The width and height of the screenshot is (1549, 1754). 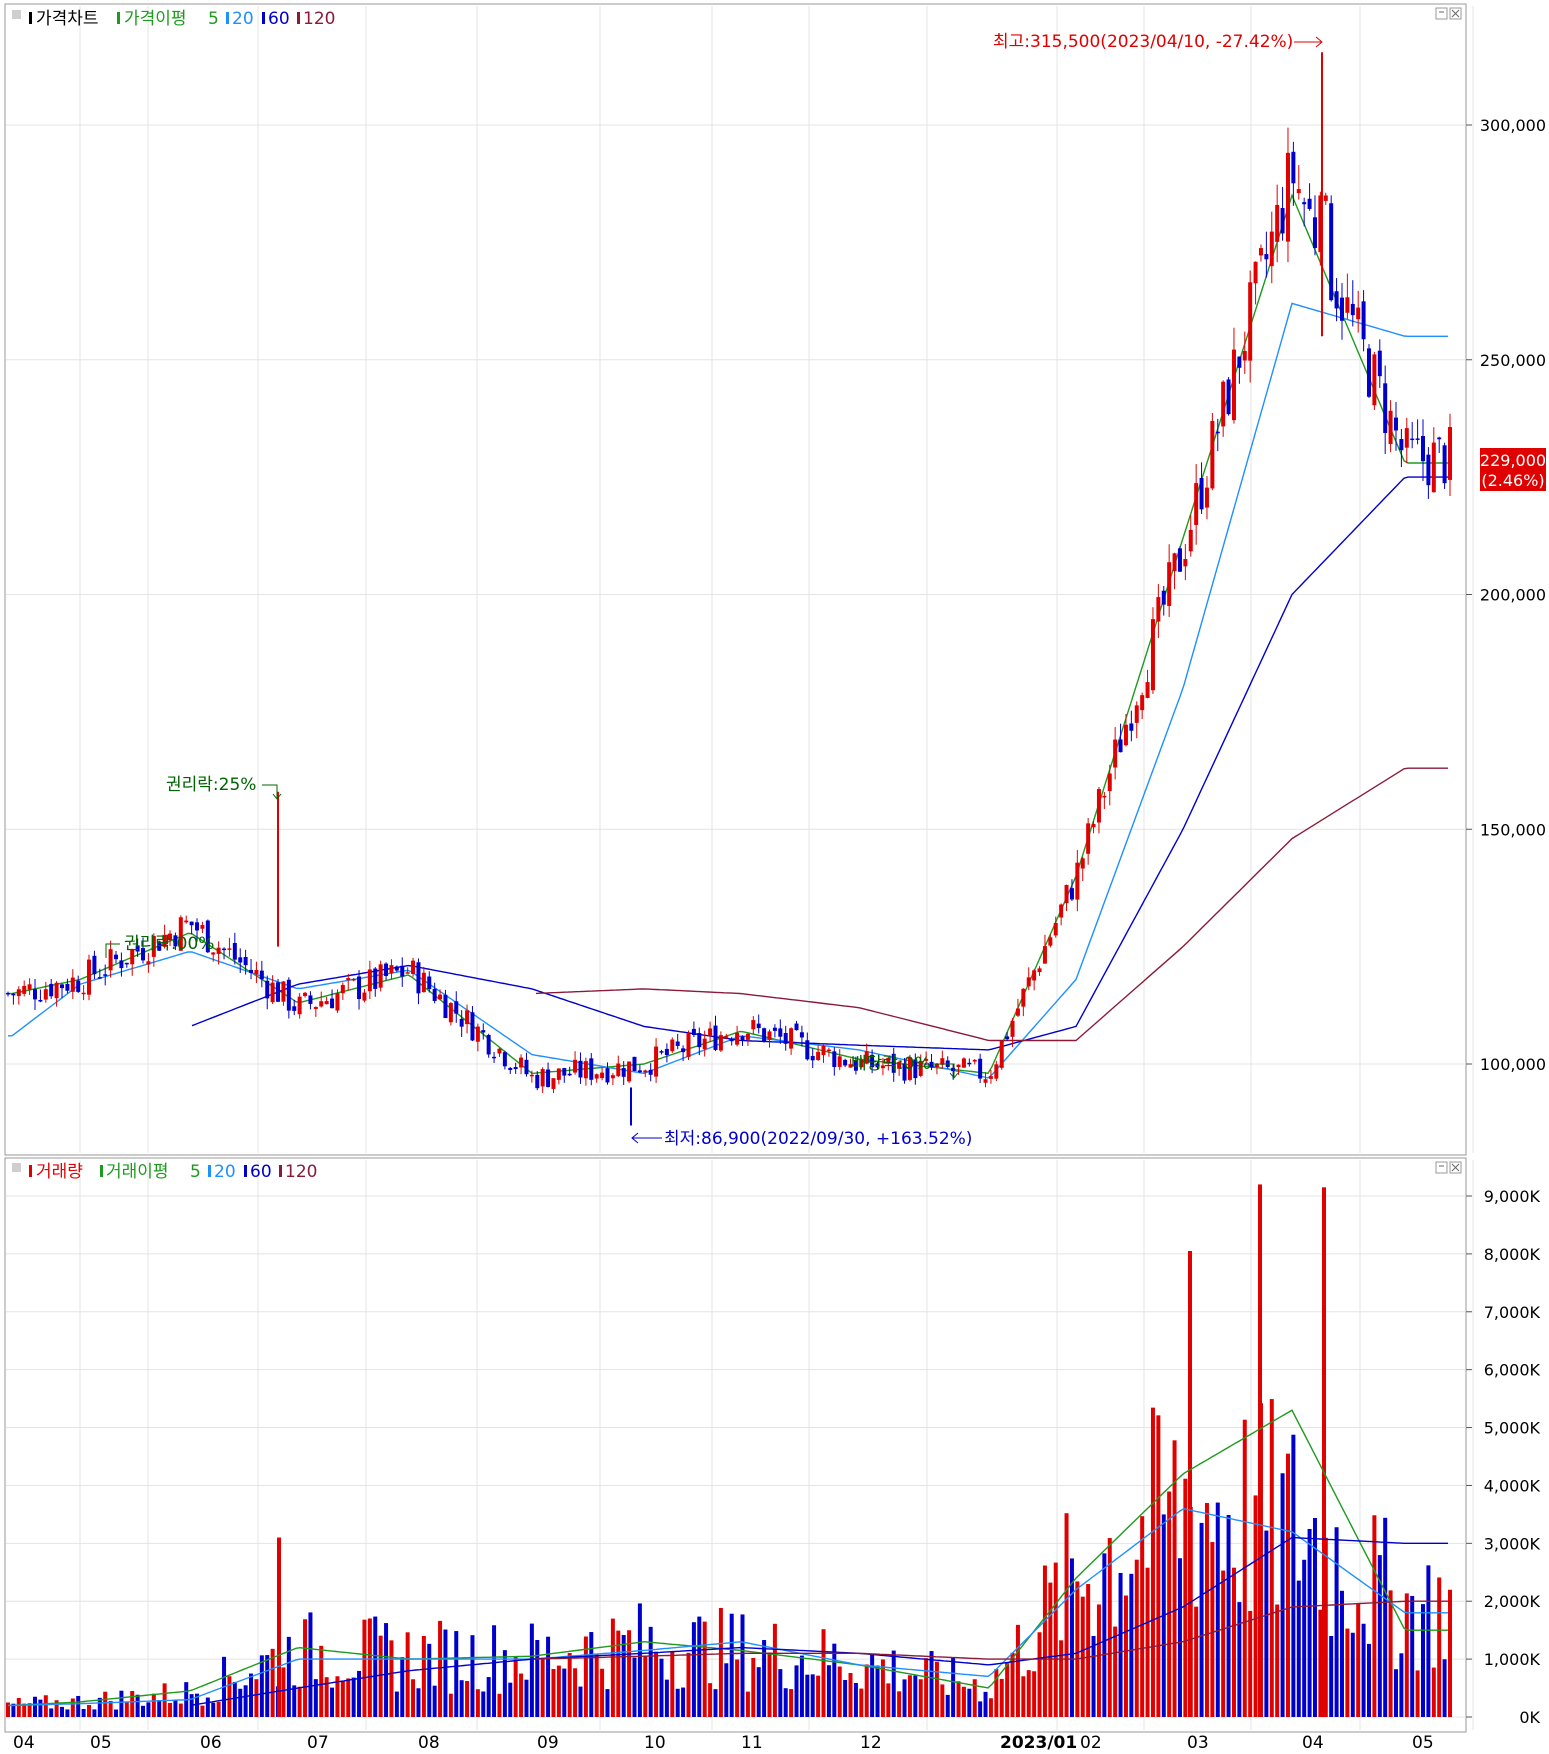 I want to click on x-tick-label: 10, so click(x=655, y=1743).